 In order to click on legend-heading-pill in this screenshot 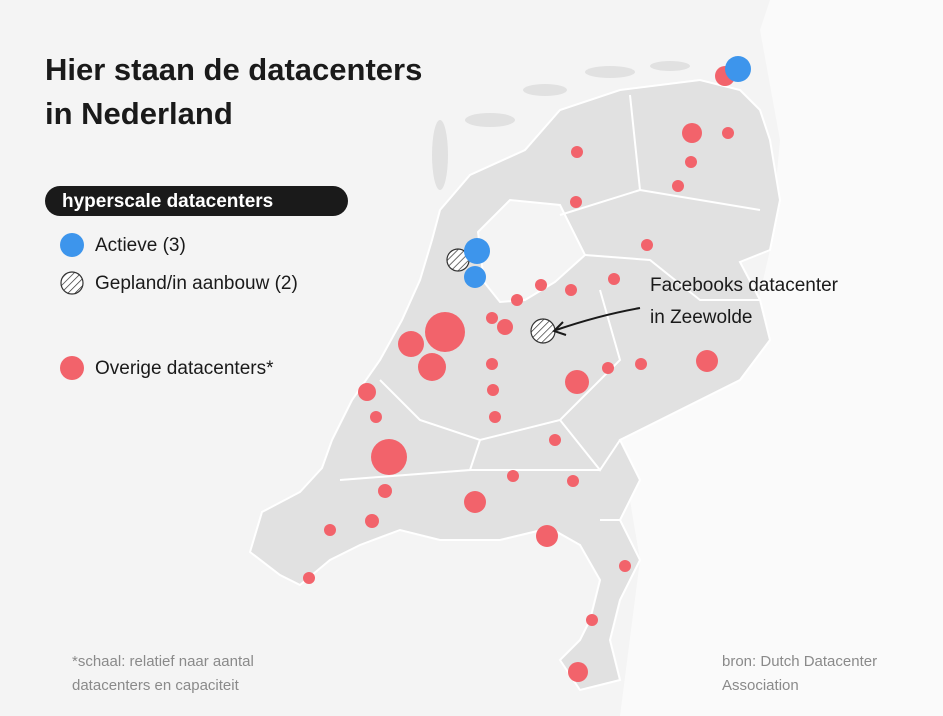, I will do `click(196, 201)`.